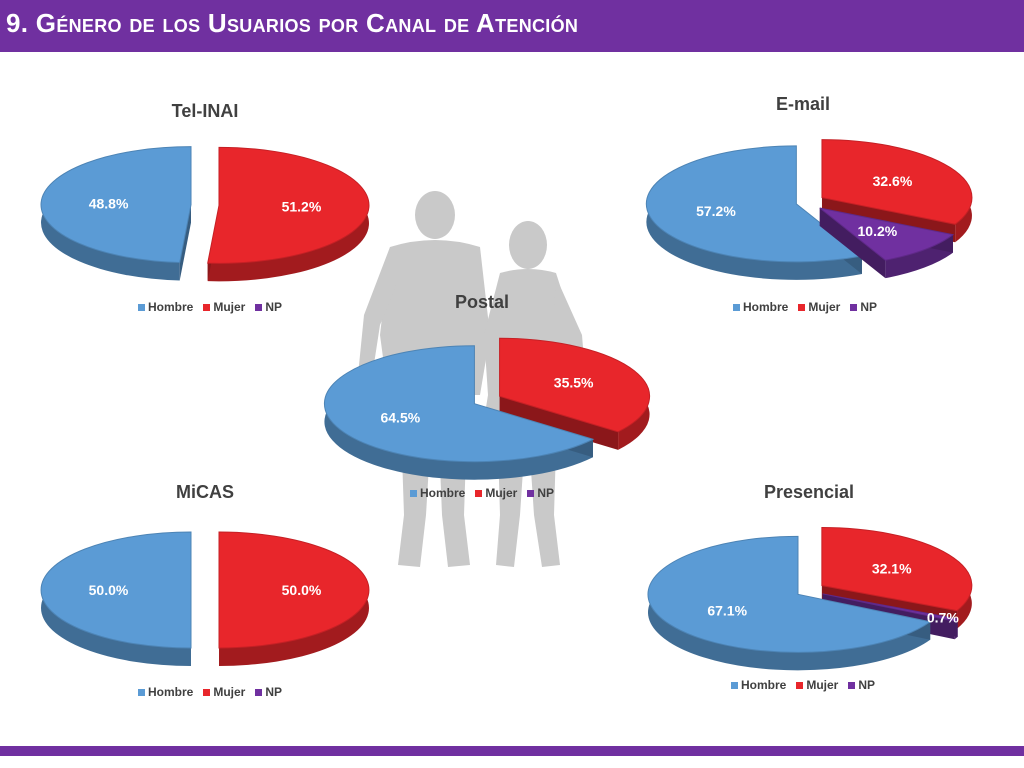 The image size is (1024, 768). Describe the element at coordinates (400, 418) in the screenshot. I see `data-label-hombre: 64.5%` at that location.